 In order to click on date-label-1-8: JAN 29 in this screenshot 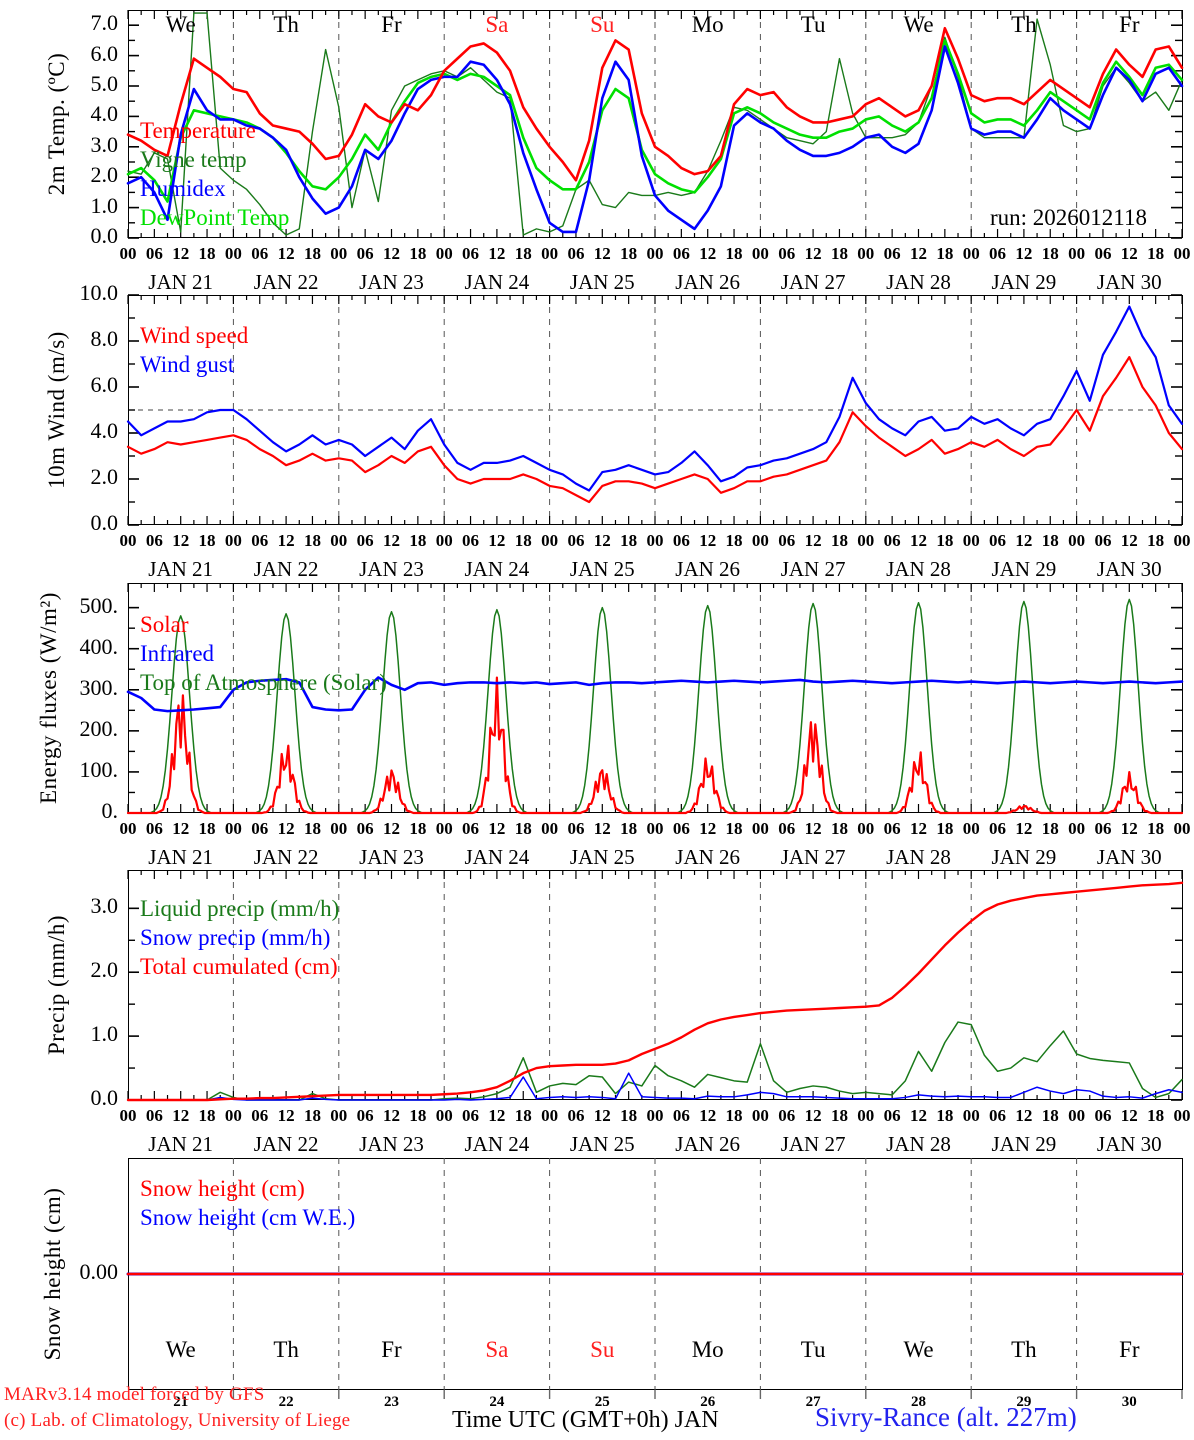, I will do `click(1024, 569)`.